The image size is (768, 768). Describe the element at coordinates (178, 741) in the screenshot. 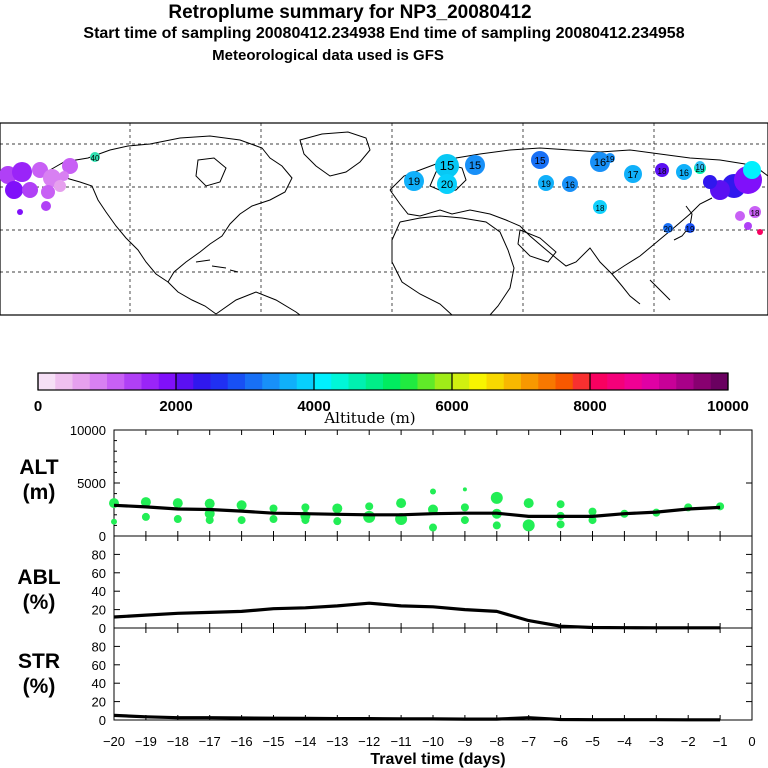

I see `x-tick-label: −18` at that location.